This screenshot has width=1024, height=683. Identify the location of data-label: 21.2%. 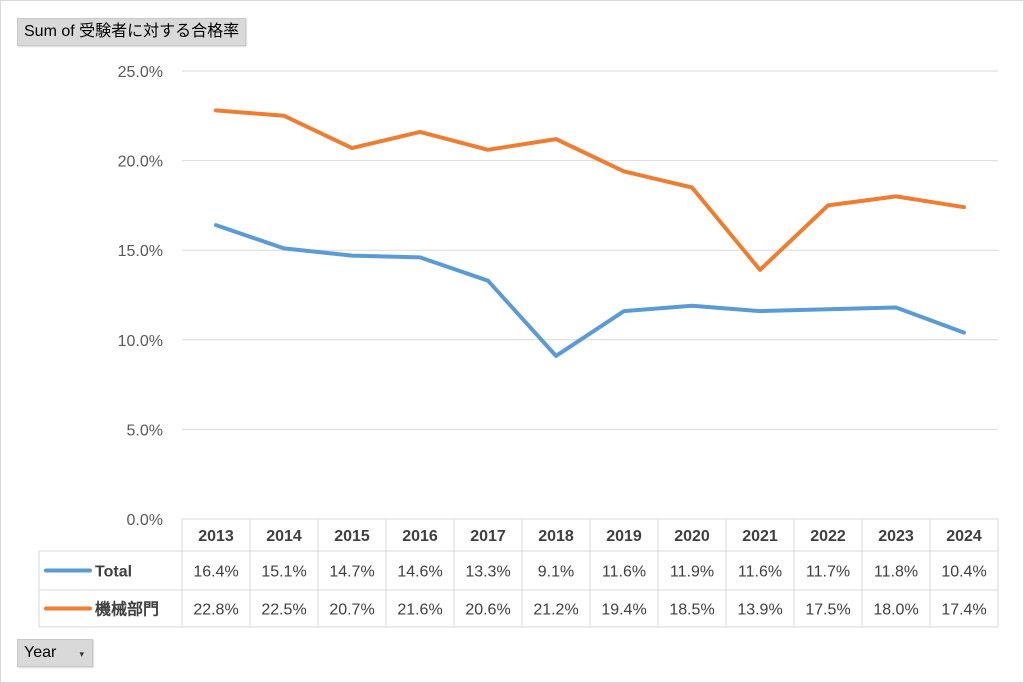
(555, 610).